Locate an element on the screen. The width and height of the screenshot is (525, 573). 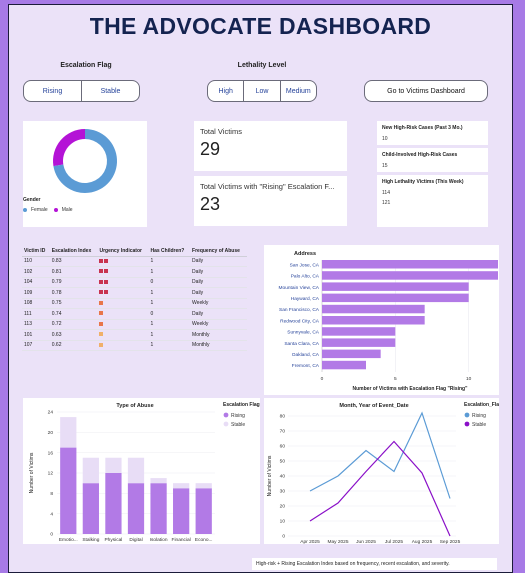
table-row: 109 0.78 1 Daily is located at coordinates (134, 293).